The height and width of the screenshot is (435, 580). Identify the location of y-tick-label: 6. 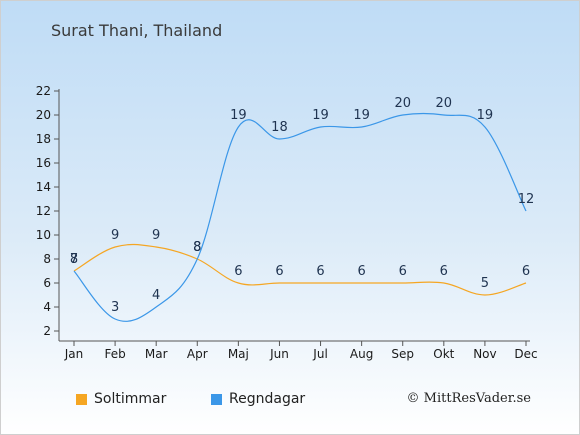
(47, 283).